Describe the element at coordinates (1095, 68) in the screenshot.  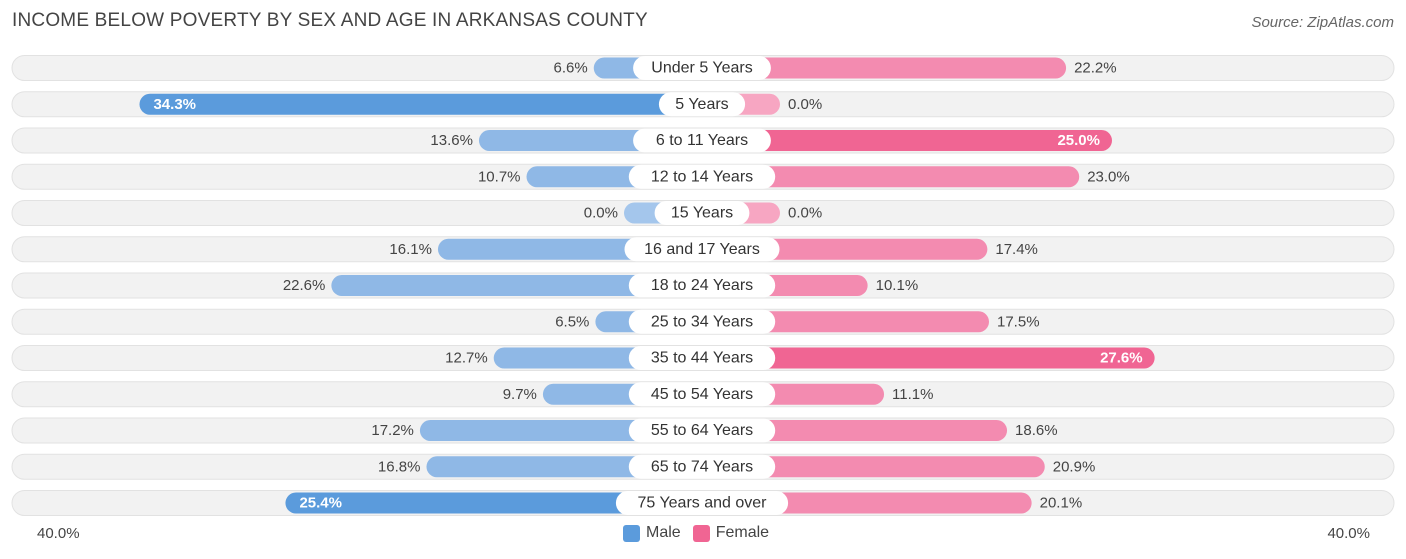
I see `value-label-female: 22.2%` at that location.